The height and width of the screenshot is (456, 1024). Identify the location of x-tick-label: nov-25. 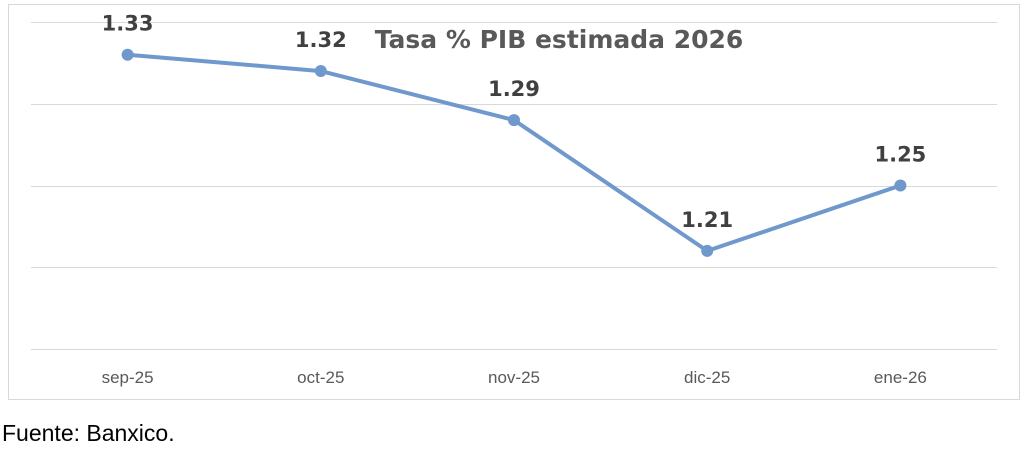
(514, 377).